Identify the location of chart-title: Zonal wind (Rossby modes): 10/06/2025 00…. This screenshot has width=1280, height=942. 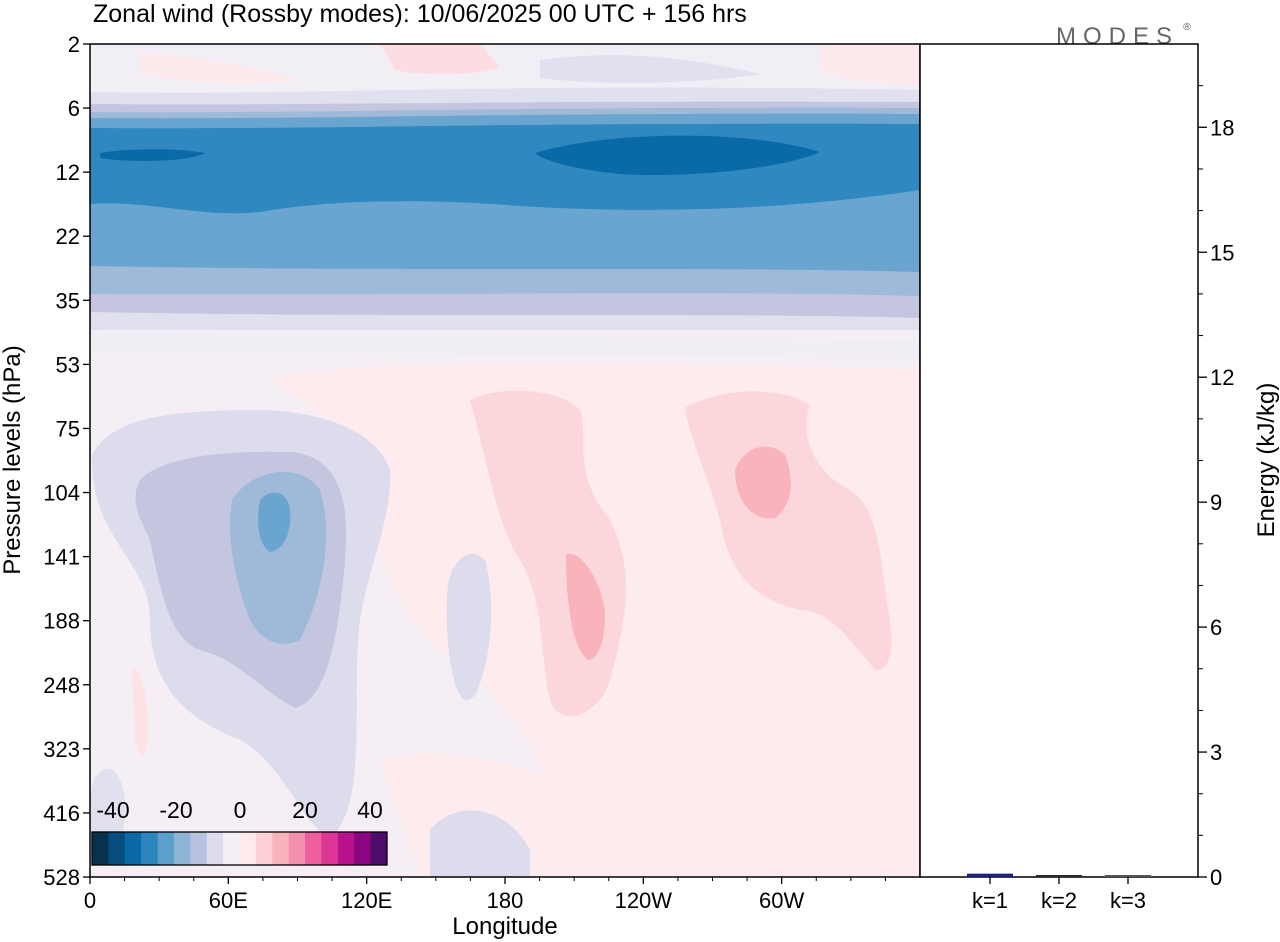
(420, 14).